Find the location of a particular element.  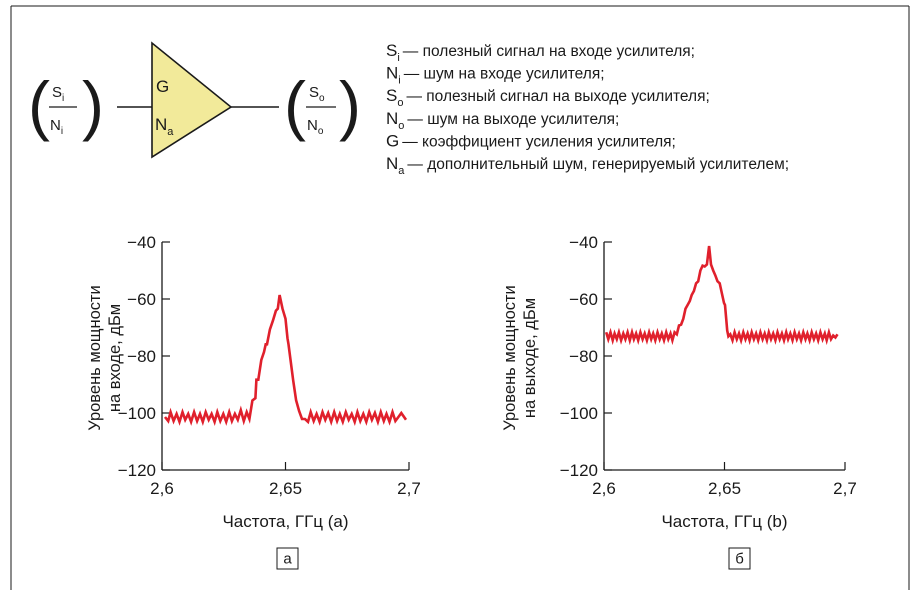

x-axis-title: Частота, ГГц (a) is located at coordinates (285, 521).